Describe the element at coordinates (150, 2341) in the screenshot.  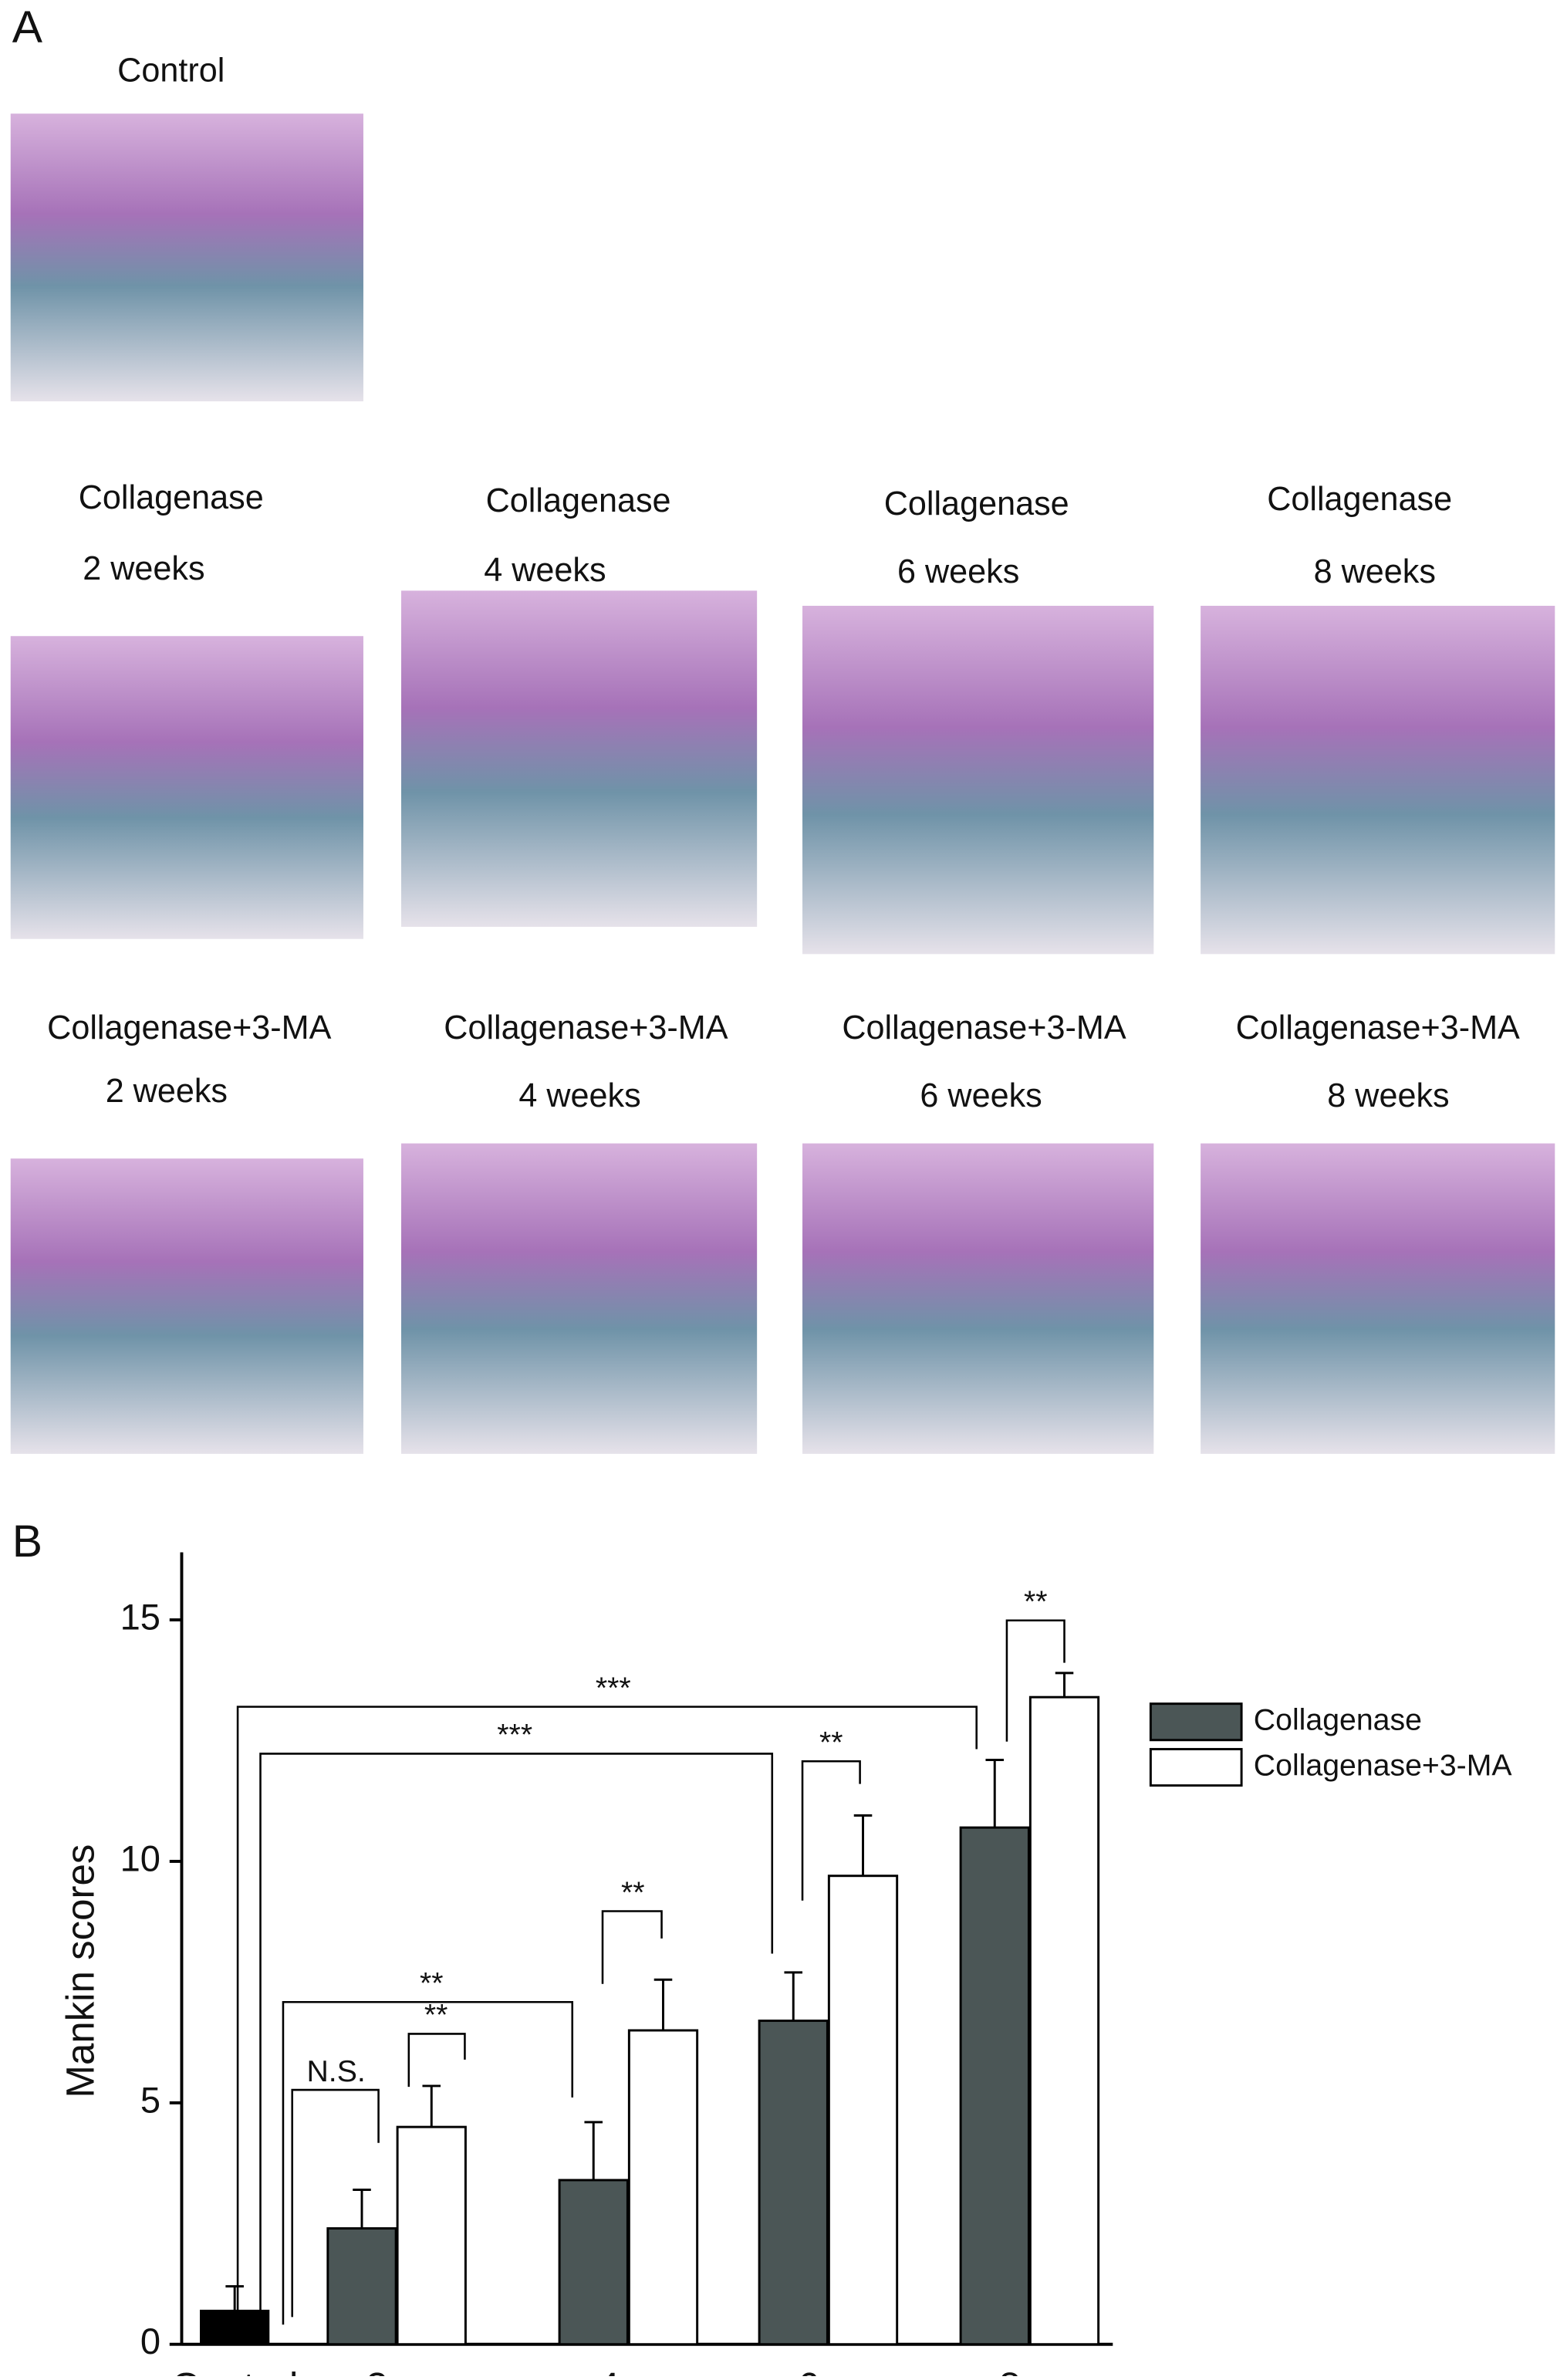
I see `y-tick-label: 0` at that location.